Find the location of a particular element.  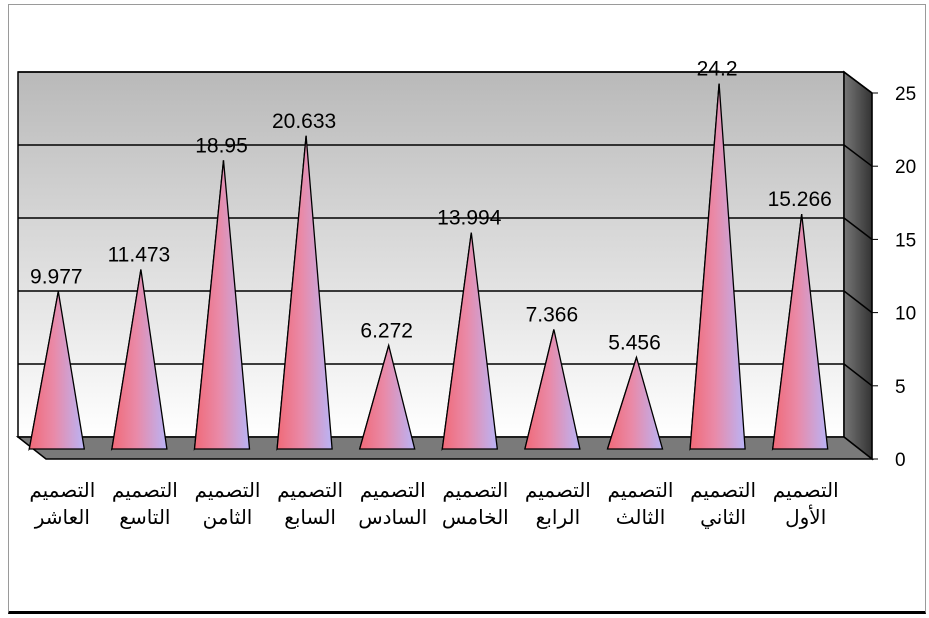

category-label: الرابع is located at coordinates (558, 518).